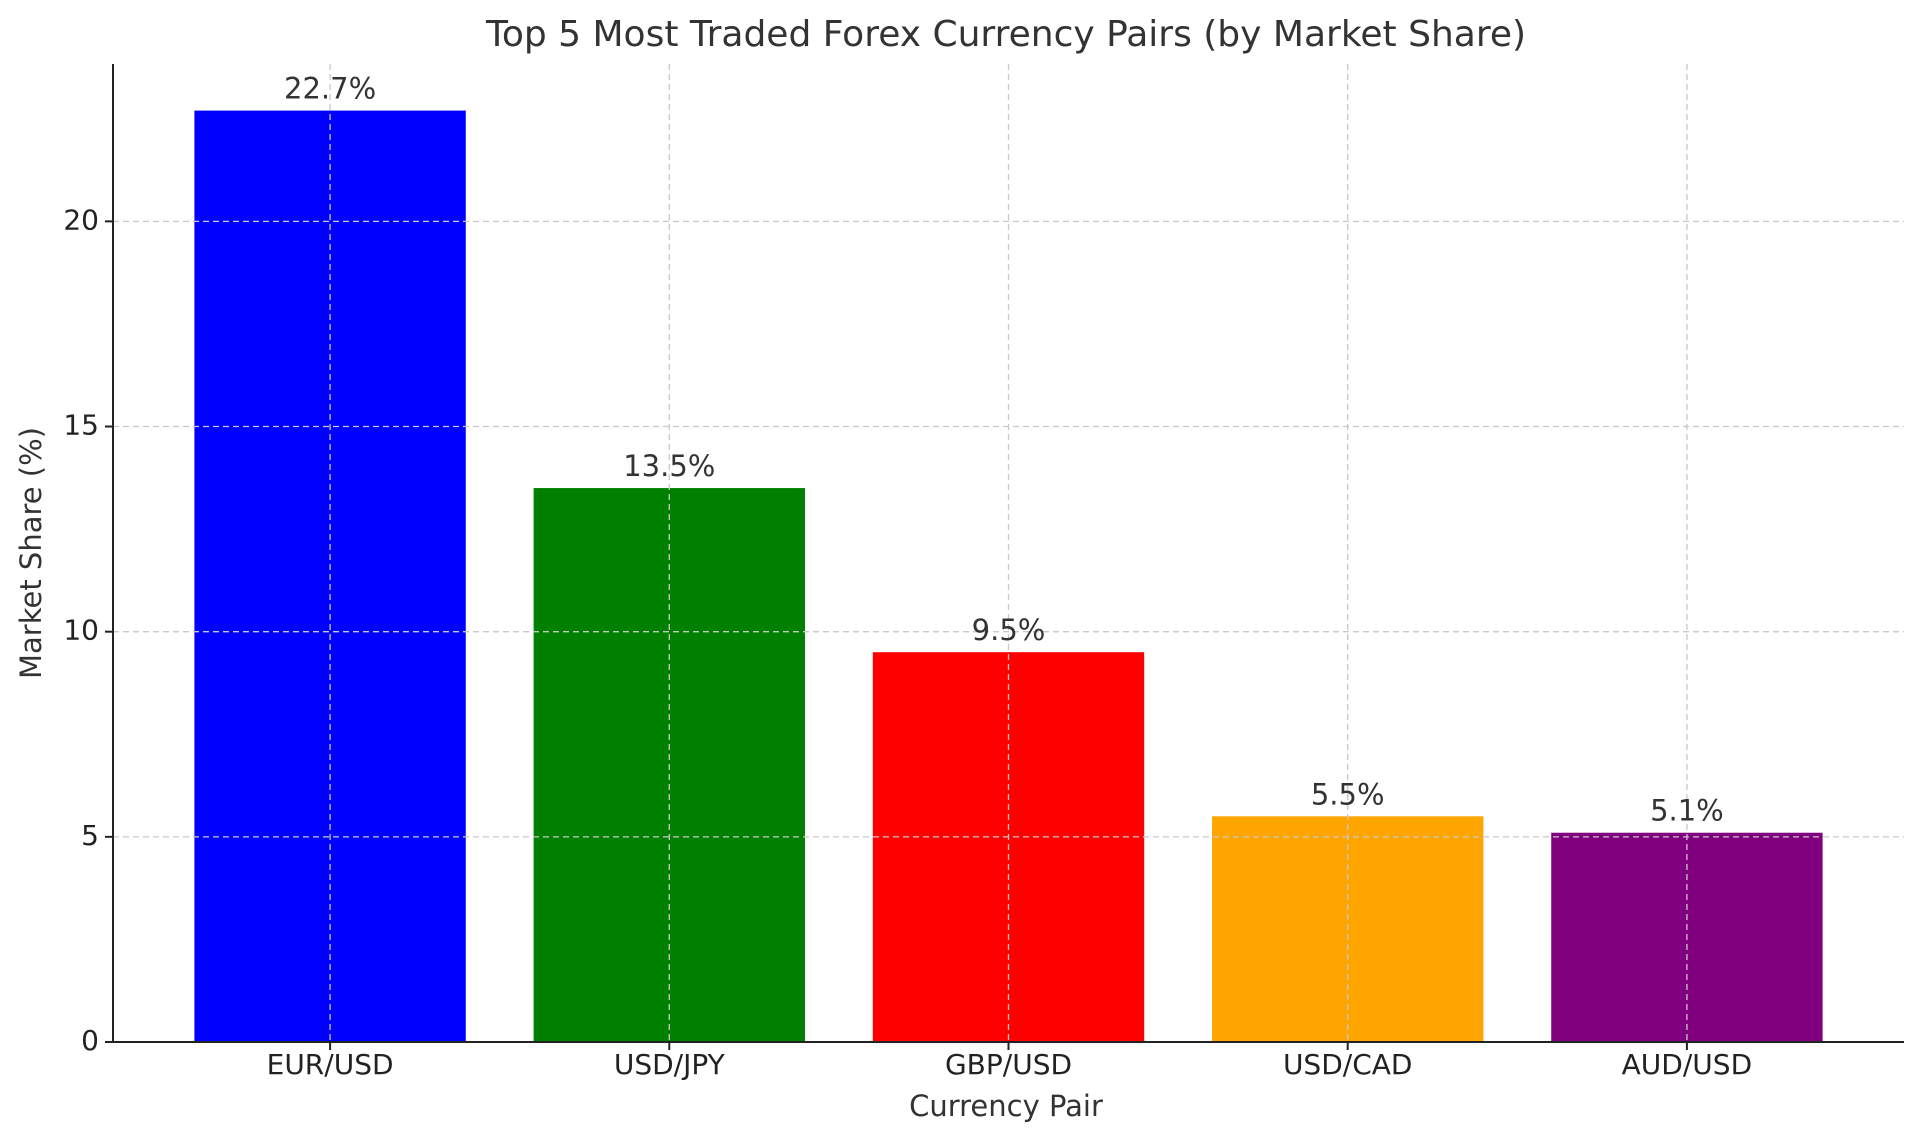 Image resolution: width=1920 pixels, height=1145 pixels. What do you see at coordinates (1687, 811) in the screenshot?
I see `value-label: 5.1%` at bounding box center [1687, 811].